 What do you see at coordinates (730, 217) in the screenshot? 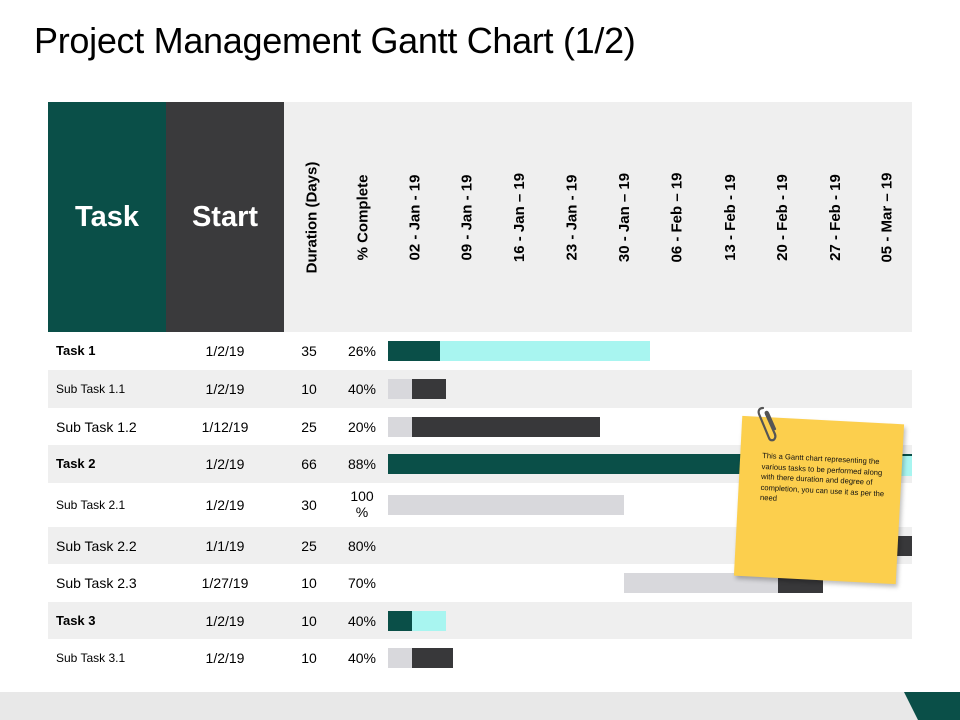
I see `week-header: 13 - Feb - 19` at bounding box center [730, 217].